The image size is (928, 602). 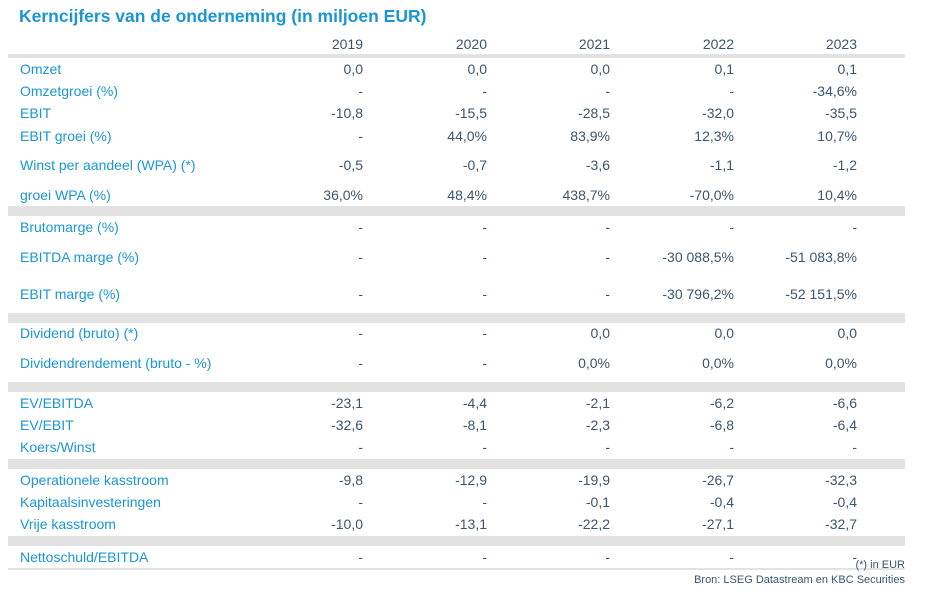 What do you see at coordinates (456, 294) in the screenshot?
I see `table-row: EBIT marge (%) - - - -30 796,2% -52 151,5%` at bounding box center [456, 294].